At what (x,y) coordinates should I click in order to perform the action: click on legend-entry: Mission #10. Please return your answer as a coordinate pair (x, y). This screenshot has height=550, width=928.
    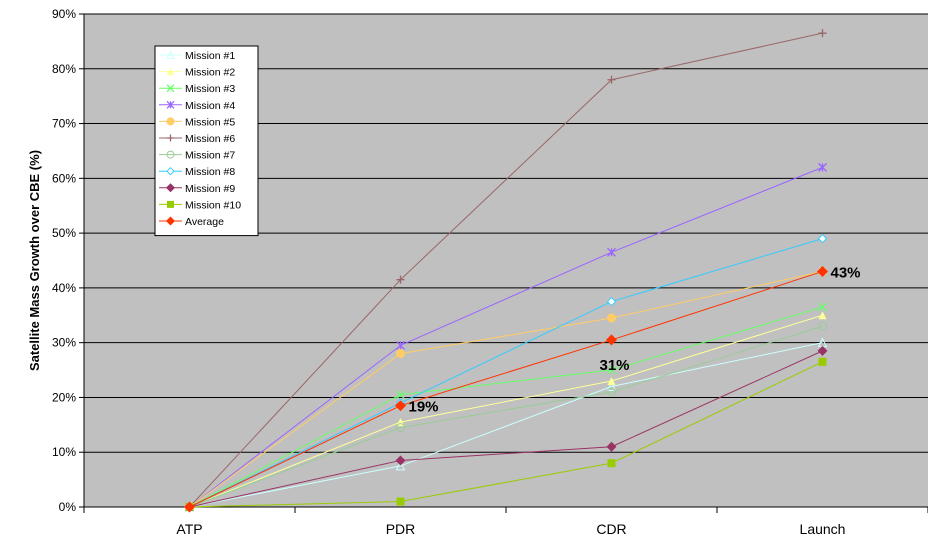
    Looking at the image, I should click on (200, 205).